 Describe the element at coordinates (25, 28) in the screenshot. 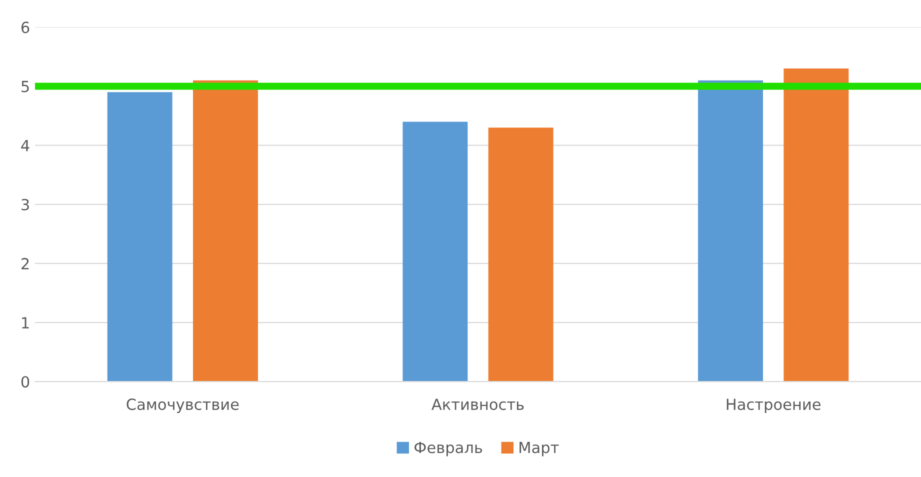

I see `y-tick-label: 6` at that location.